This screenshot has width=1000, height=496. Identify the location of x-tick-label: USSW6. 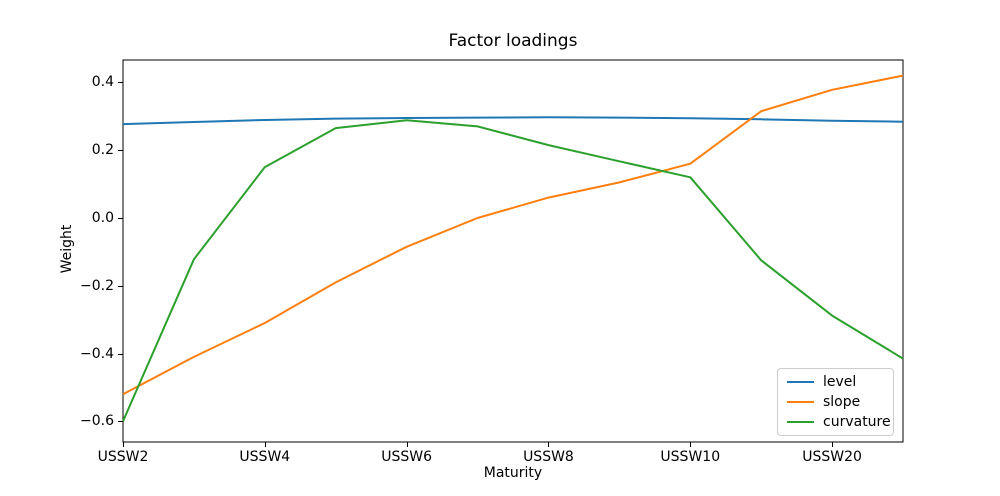
(407, 457).